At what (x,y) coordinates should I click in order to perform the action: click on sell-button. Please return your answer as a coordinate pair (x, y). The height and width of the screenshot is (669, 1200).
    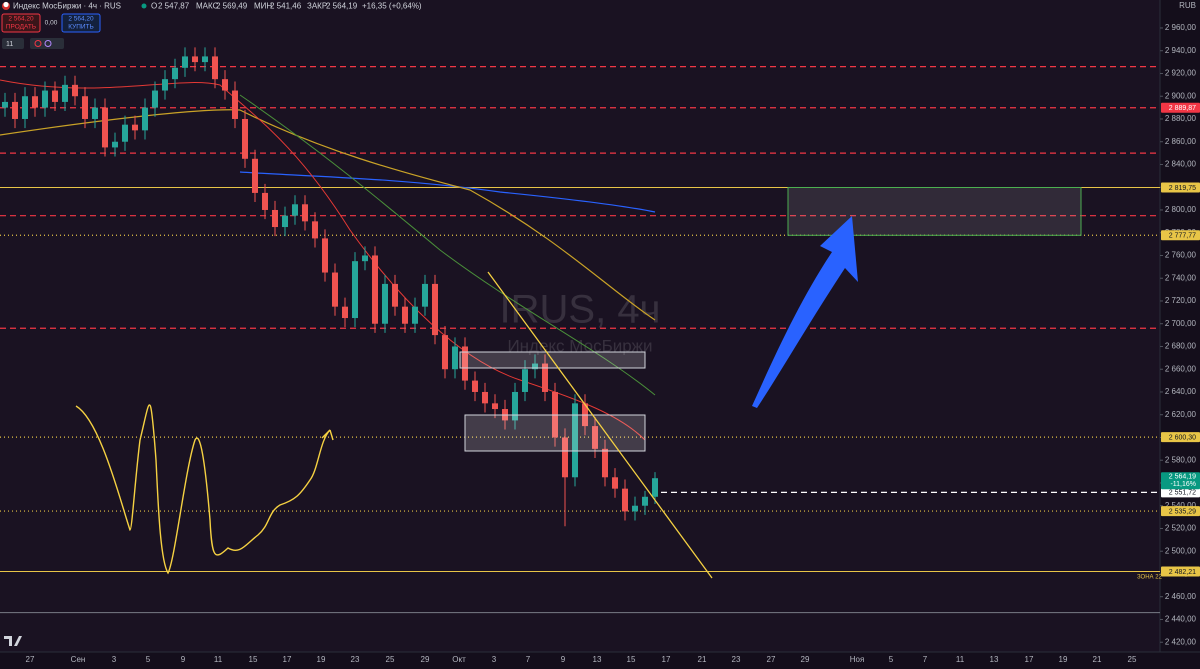
    Looking at the image, I should click on (21, 23).